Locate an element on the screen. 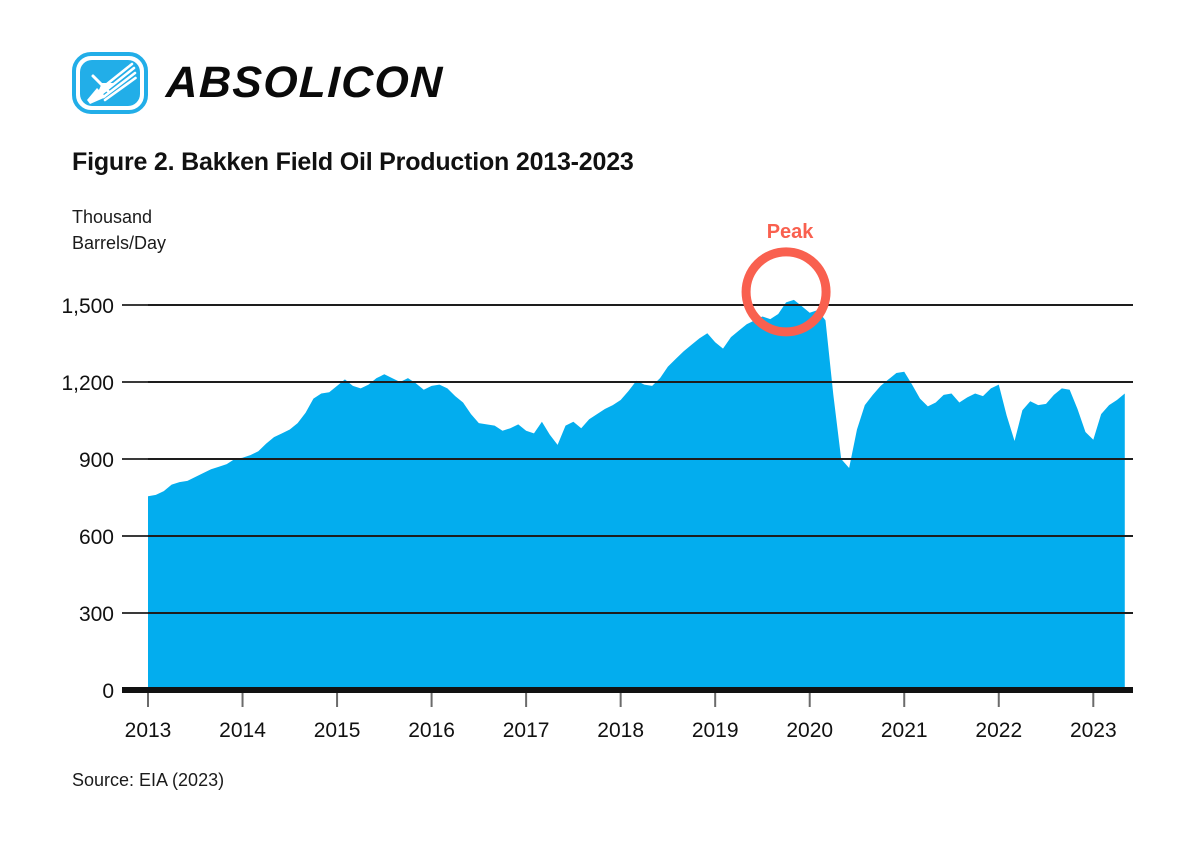 Image resolution: width=1200 pixels, height=846 pixels. peak-highlight-circle is located at coordinates (786, 292).